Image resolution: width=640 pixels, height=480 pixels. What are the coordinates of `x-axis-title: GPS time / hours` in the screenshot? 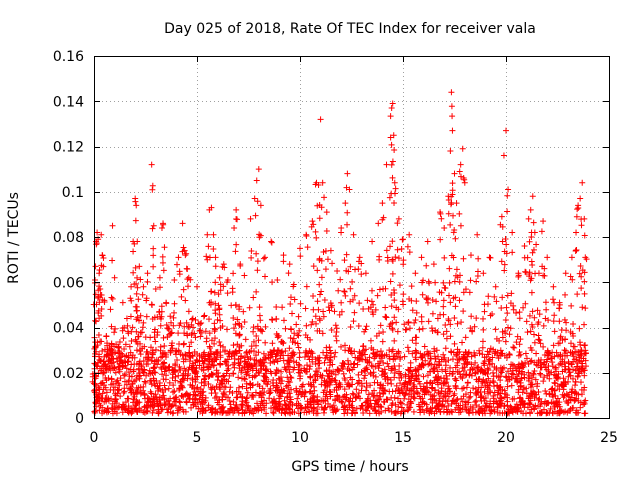 It's located at (349, 467).